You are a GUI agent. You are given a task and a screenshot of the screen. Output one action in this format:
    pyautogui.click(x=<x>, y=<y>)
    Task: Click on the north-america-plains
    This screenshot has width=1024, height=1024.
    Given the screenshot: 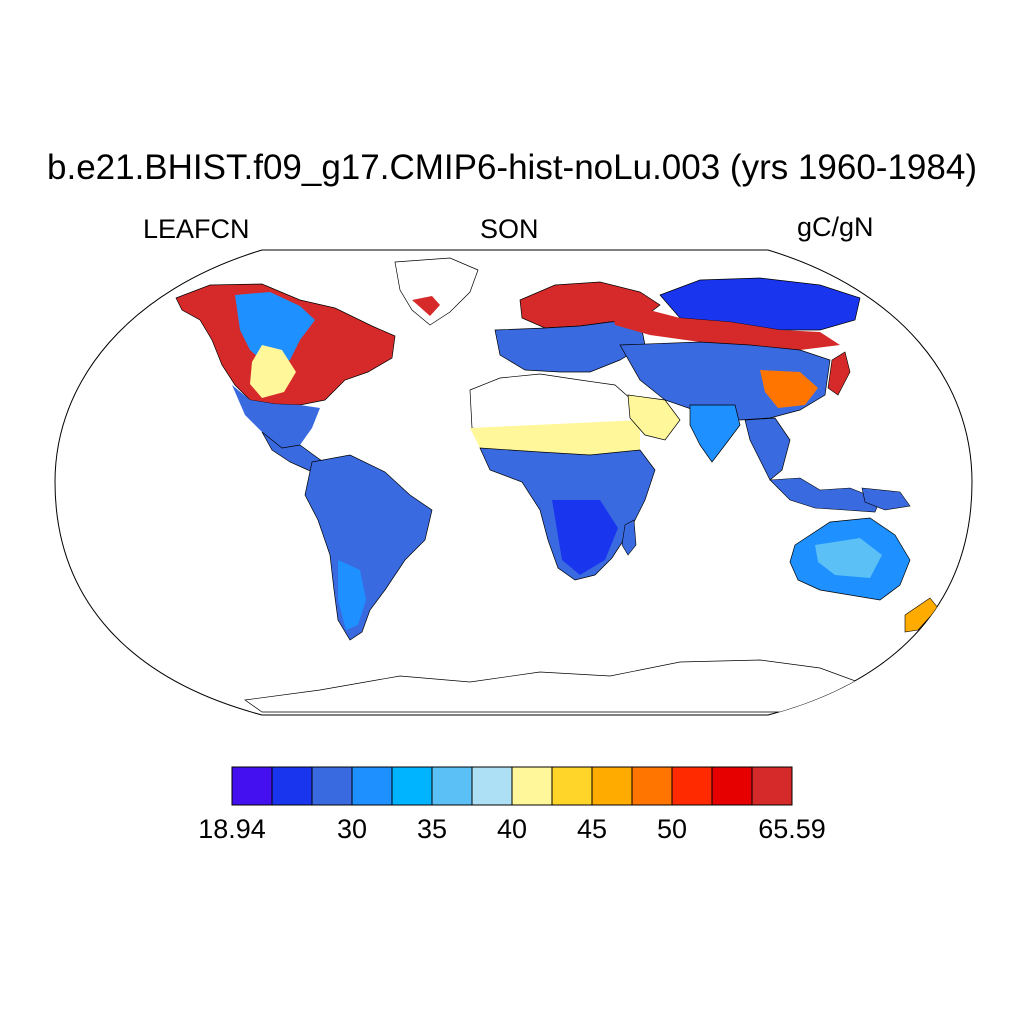 What is the action you would take?
    pyautogui.click(x=273, y=371)
    